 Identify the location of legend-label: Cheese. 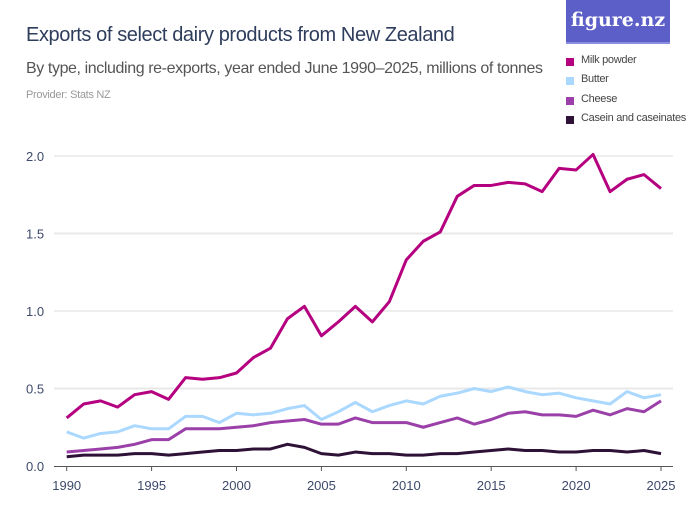
(599, 98).